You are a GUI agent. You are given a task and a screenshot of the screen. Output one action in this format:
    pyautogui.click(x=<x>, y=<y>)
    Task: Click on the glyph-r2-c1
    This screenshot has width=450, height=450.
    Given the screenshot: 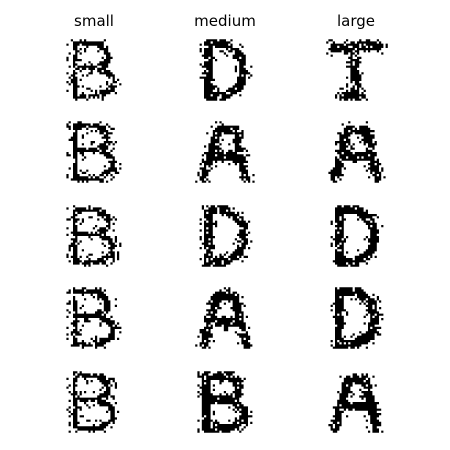 What is the action you would take?
    pyautogui.click(x=93, y=152)
    